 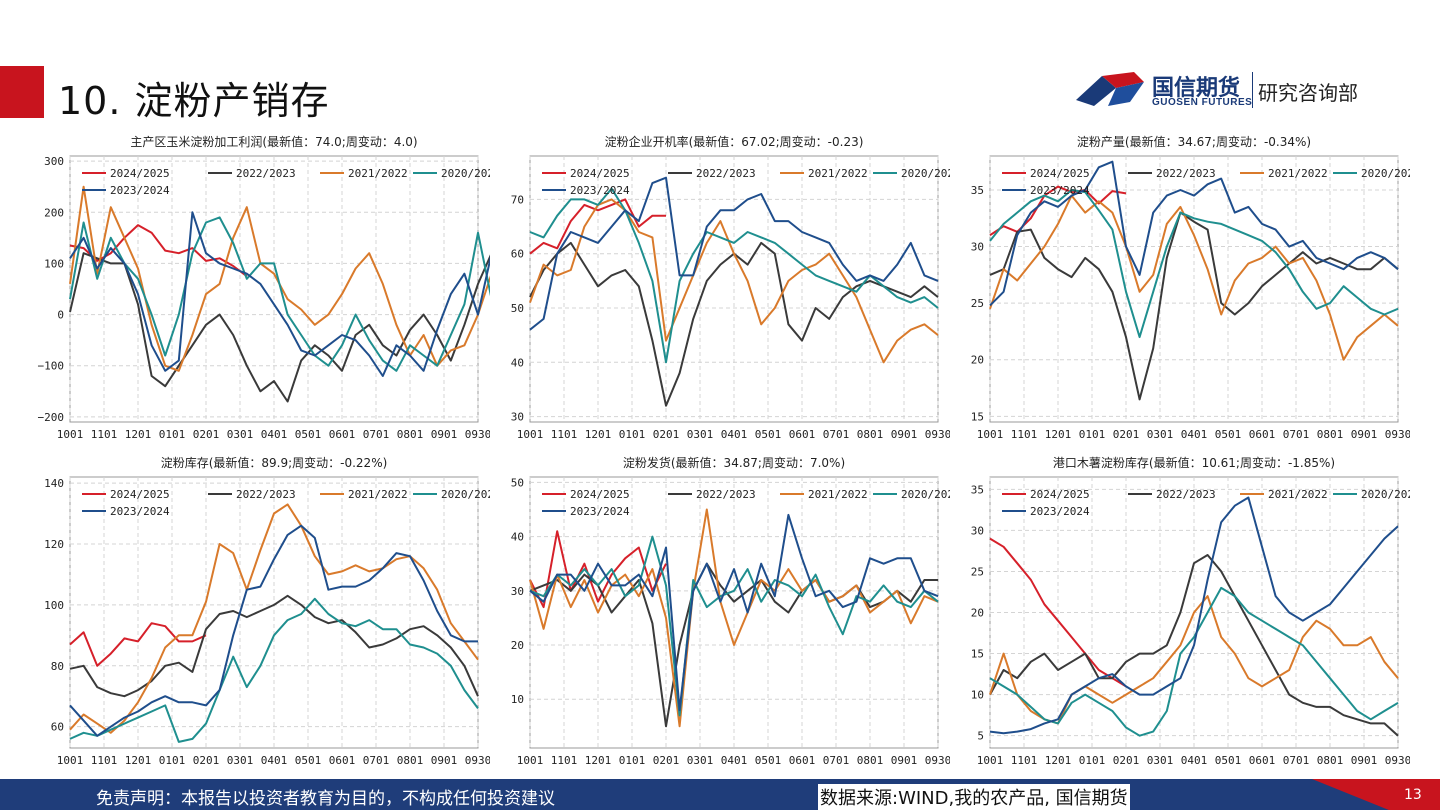 What do you see at coordinates (977, 303) in the screenshot?
I see `y-tick-label: 25` at bounding box center [977, 303].